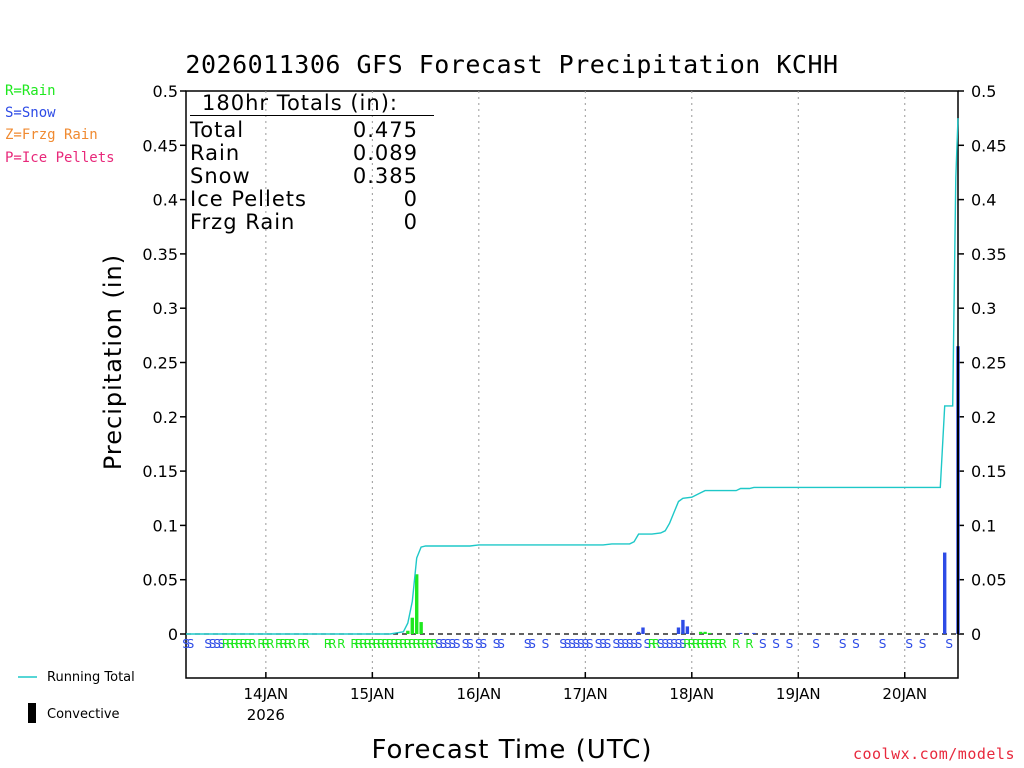 The image size is (1024, 768). What do you see at coordinates (304, 130) in the screenshot?
I see `totals-row-total: Total 0.475` at bounding box center [304, 130].